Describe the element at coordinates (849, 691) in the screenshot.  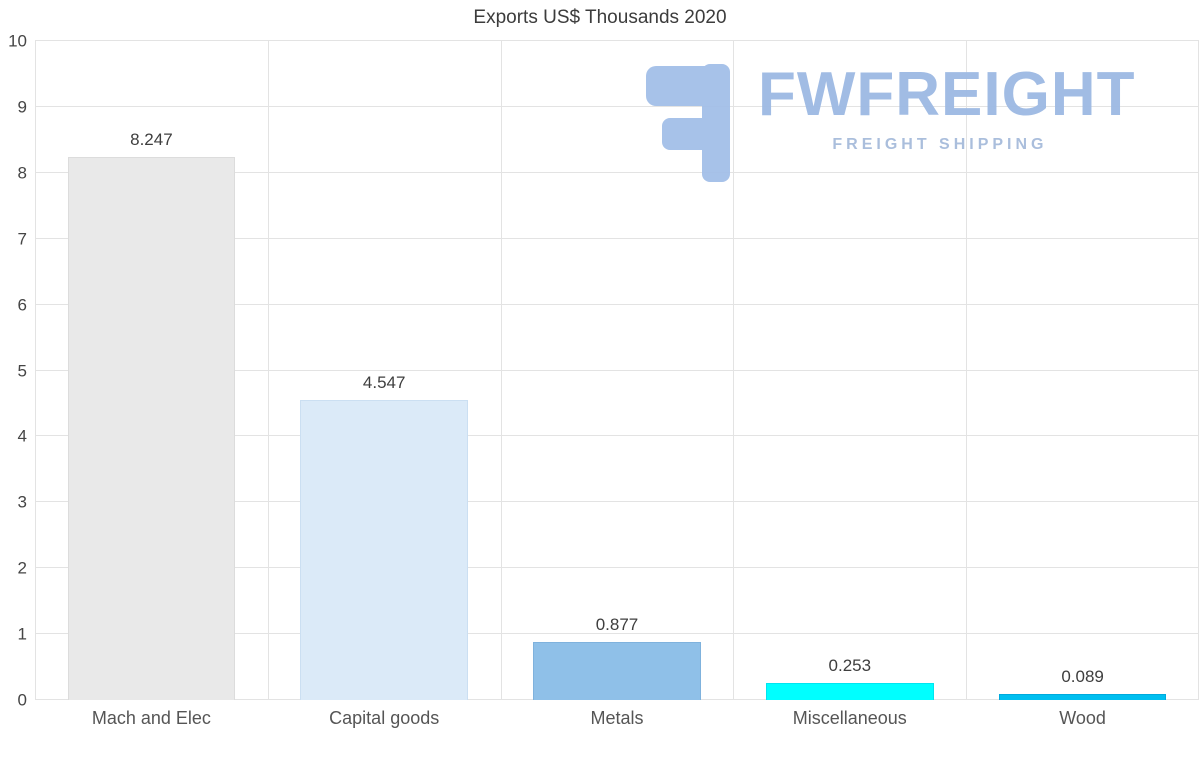
I see `bar-miscellaneous` at that location.